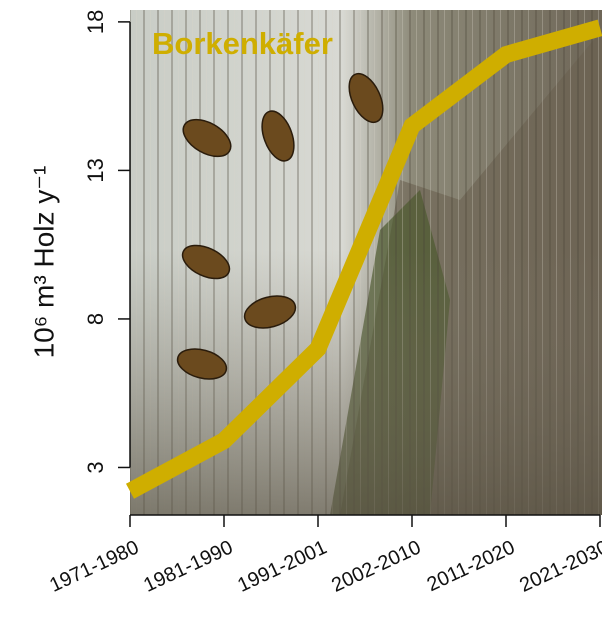 Image resolution: width=602 pixels, height=619 pixels. I want to click on y-tick-label: 3, so click(95, 467).